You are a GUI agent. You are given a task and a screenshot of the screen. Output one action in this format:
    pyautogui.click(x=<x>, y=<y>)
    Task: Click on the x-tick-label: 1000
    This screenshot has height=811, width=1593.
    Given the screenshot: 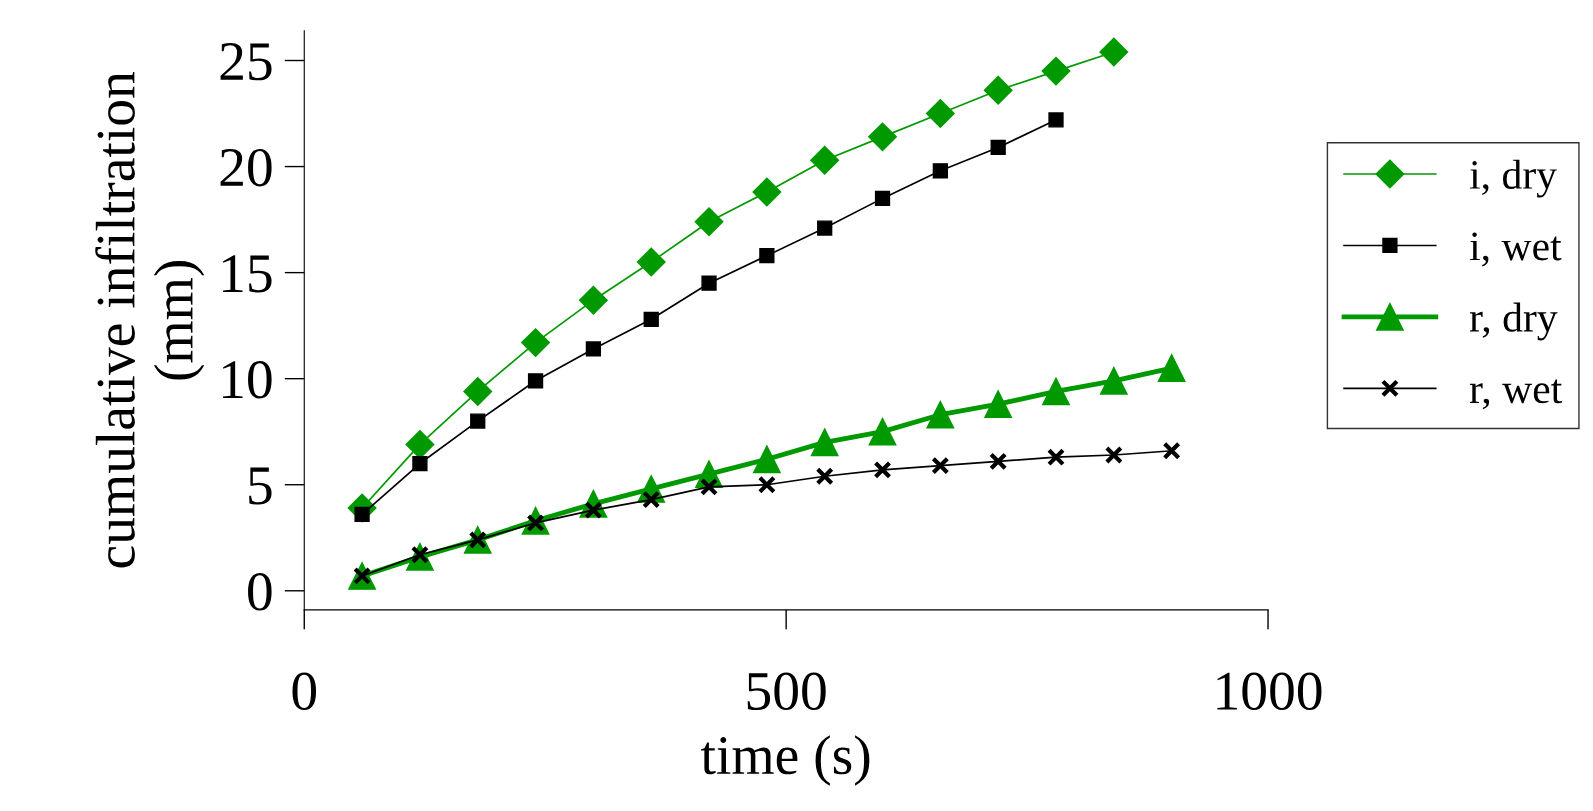 What is the action you would take?
    pyautogui.click(x=1269, y=691)
    